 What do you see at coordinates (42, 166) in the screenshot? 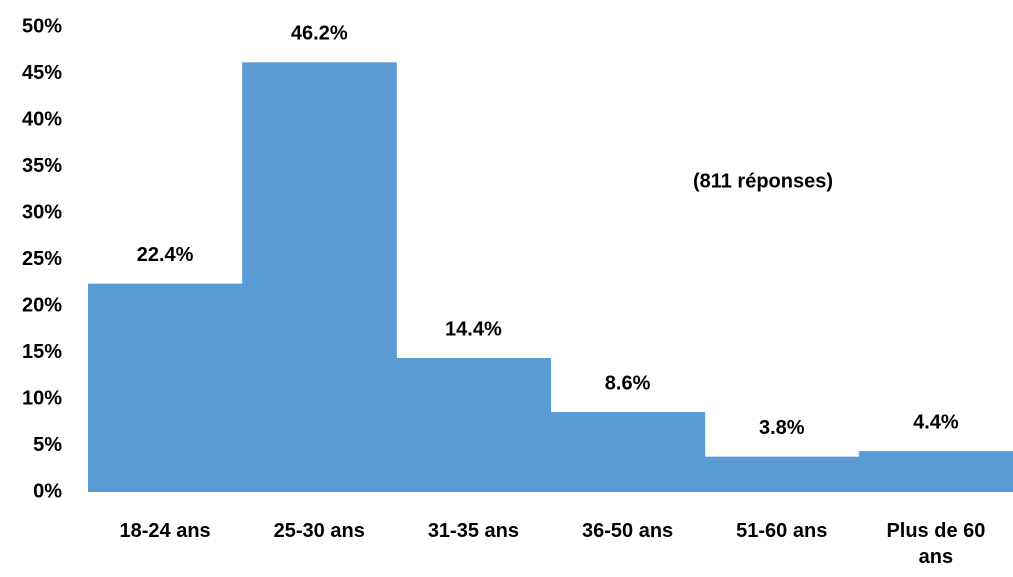
I see `y-tick-label: 35%` at bounding box center [42, 166].